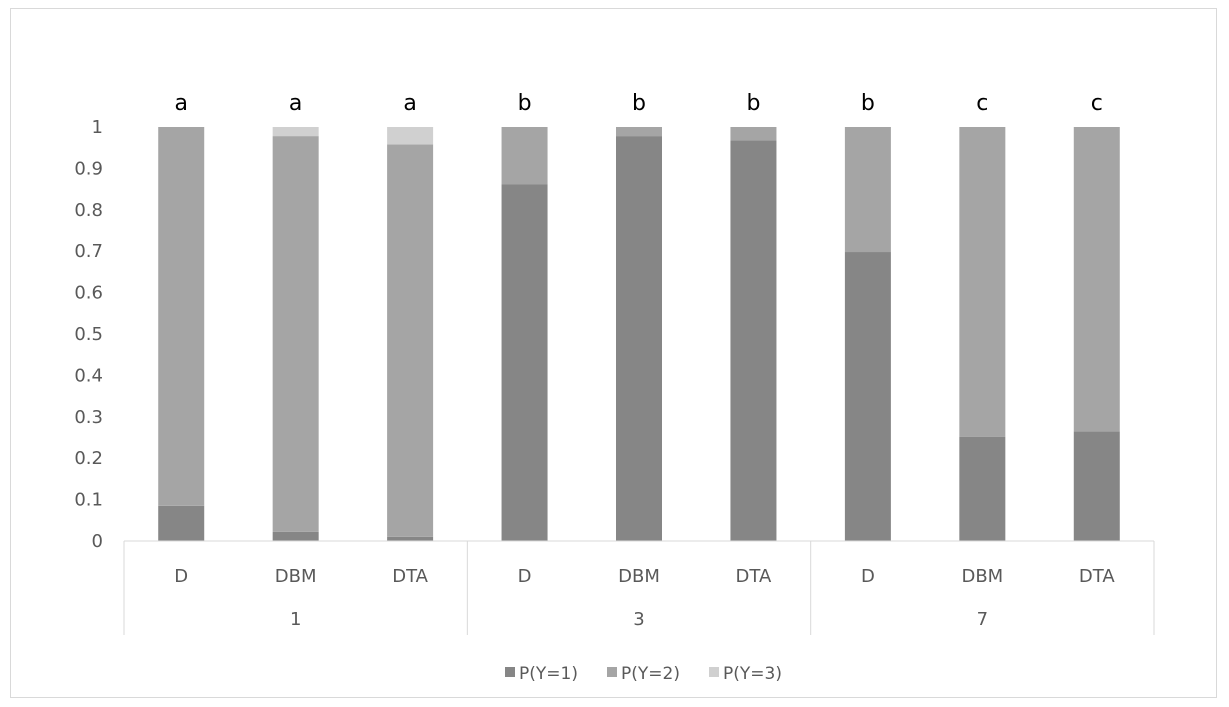  I want to click on y-tick-label: 0.1, so click(88, 500).